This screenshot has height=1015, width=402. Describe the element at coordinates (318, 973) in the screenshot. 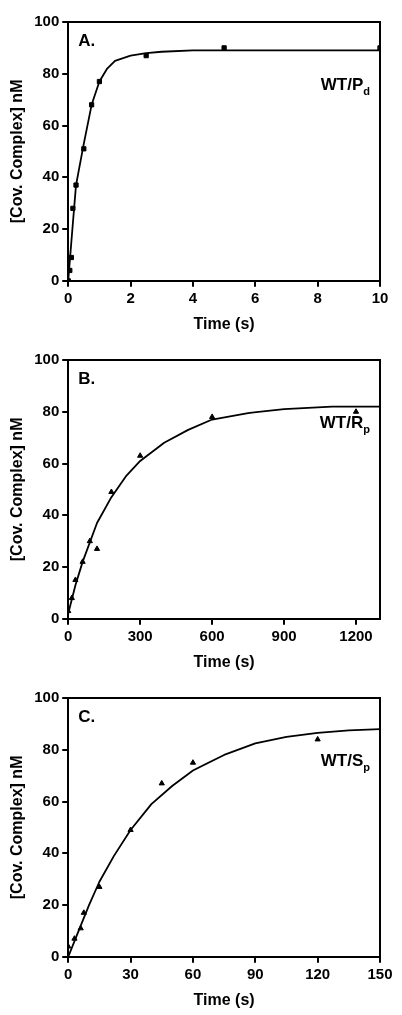

I see `x-tick-label: 120` at that location.